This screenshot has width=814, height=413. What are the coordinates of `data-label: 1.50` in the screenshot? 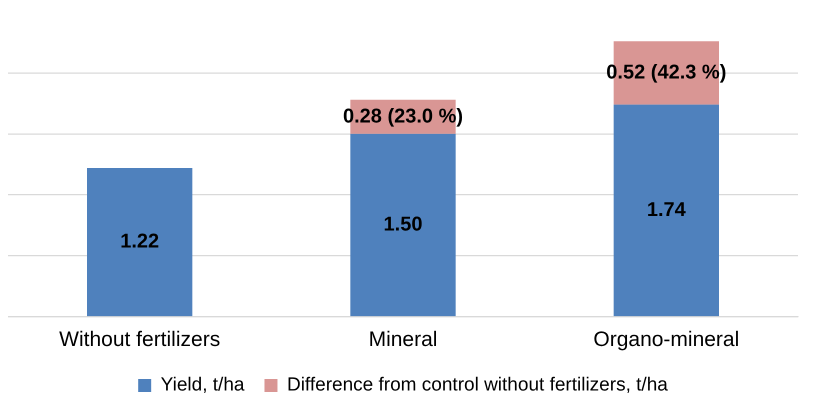 It's located at (403, 225).